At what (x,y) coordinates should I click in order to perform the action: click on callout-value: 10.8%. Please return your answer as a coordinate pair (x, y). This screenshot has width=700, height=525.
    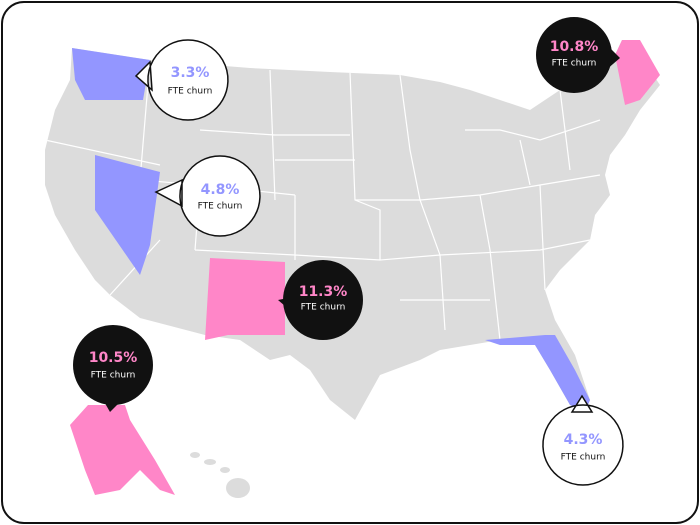
    Looking at the image, I should click on (574, 47).